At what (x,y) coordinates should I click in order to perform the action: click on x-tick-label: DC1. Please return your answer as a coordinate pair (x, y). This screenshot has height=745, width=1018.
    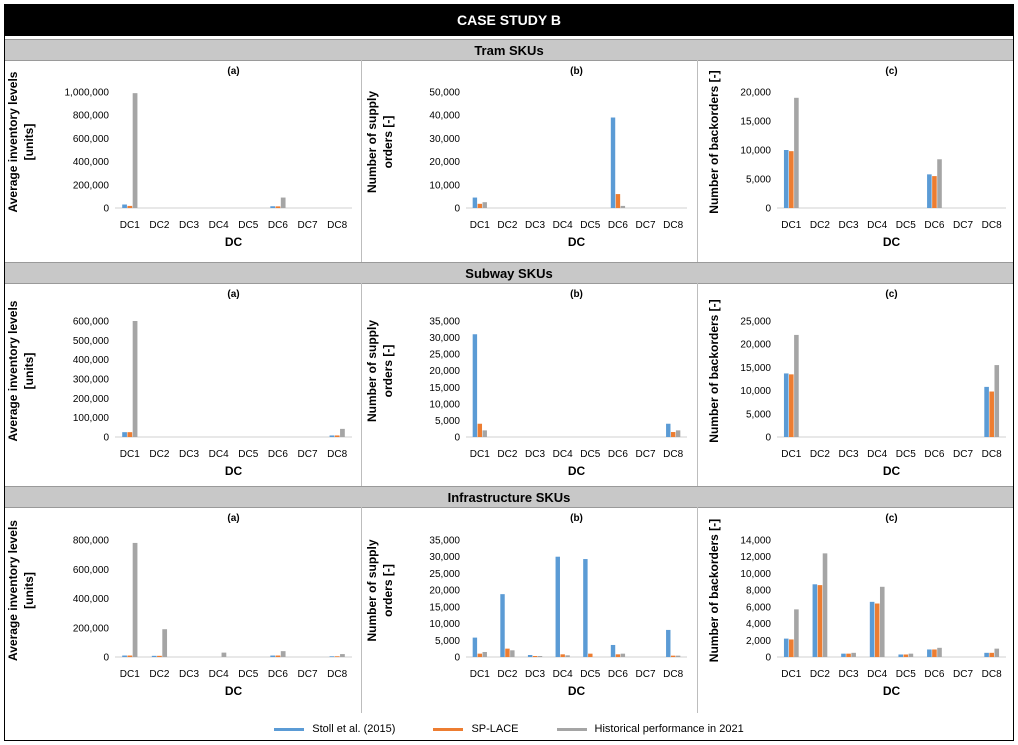
    Looking at the image, I should click on (480, 225).